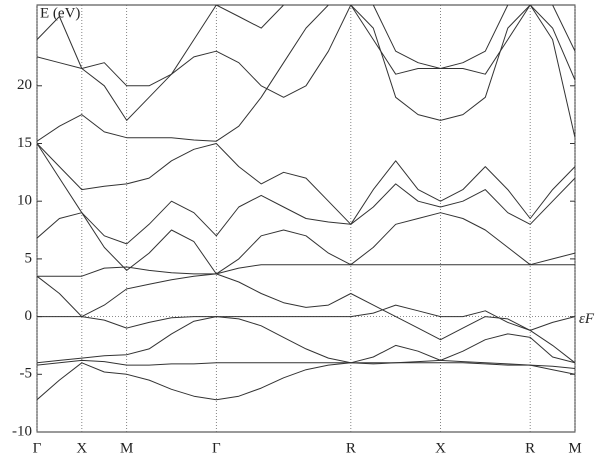 This screenshot has height=459, width=600. Describe the element at coordinates (22, 431) in the screenshot. I see `y-tick-label: -10` at that location.